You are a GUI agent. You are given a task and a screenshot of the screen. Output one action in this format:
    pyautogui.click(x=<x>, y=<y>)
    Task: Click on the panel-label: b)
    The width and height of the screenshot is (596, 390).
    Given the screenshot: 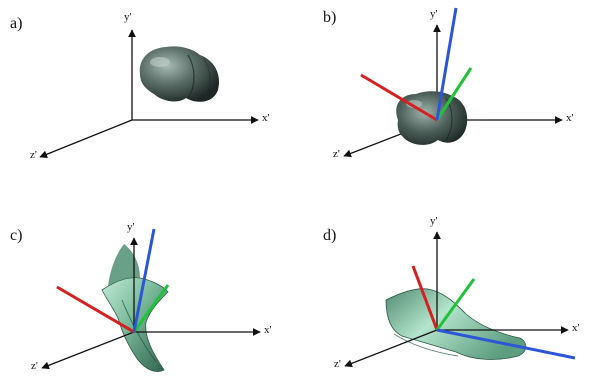 What is the action you would take?
    pyautogui.click(x=329, y=17)
    